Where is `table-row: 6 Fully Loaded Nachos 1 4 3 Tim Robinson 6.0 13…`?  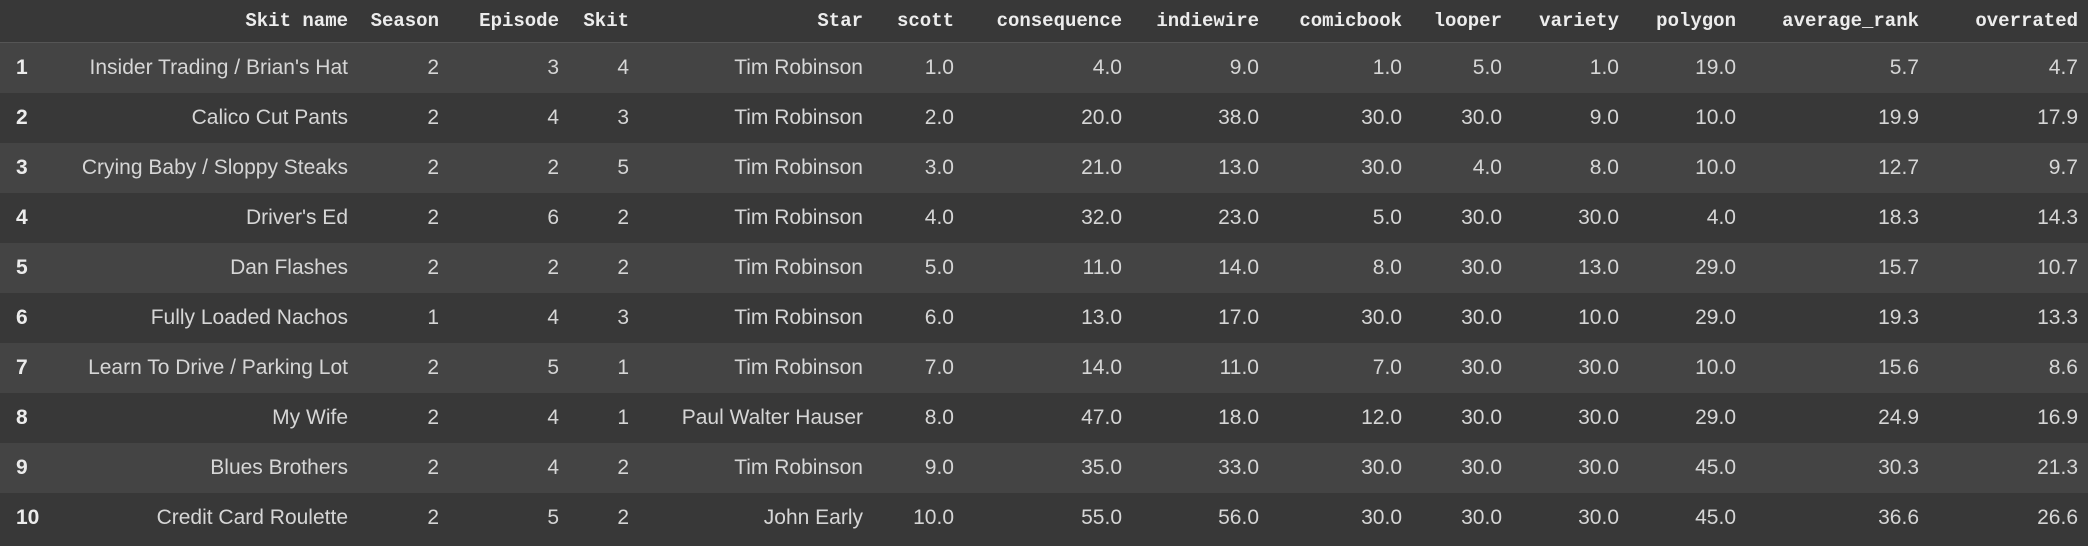
table-row: 6 Fully Loaded Nachos 1 4 3 Tim Robinson 6.0 13… is located at coordinates (1044, 318).